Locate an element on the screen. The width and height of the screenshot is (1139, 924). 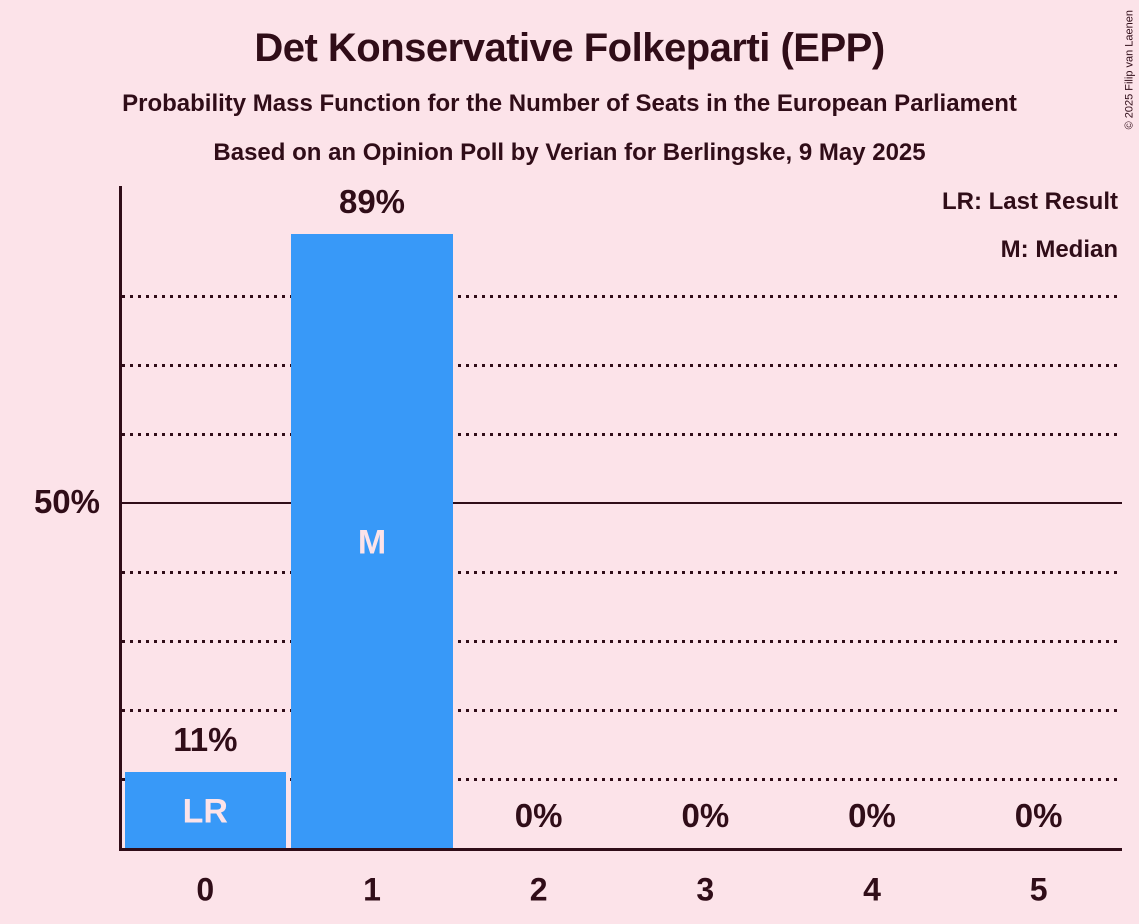
x-tick-label-1: 1 is located at coordinates (372, 889).